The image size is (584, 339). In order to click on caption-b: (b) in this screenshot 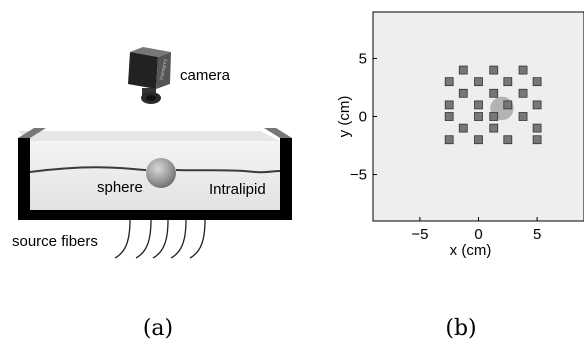, I will do `click(460, 327)`.